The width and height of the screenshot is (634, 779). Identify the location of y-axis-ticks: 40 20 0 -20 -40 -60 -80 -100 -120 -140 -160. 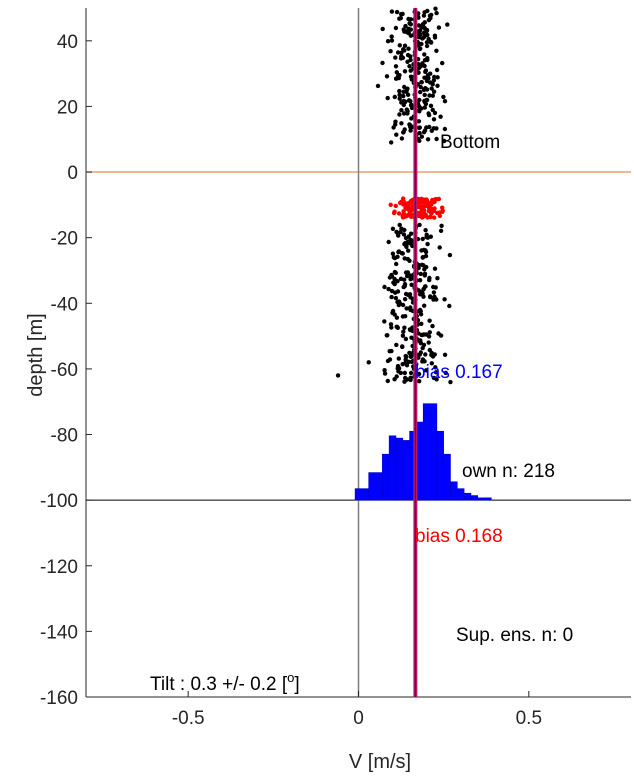
(66, 370).